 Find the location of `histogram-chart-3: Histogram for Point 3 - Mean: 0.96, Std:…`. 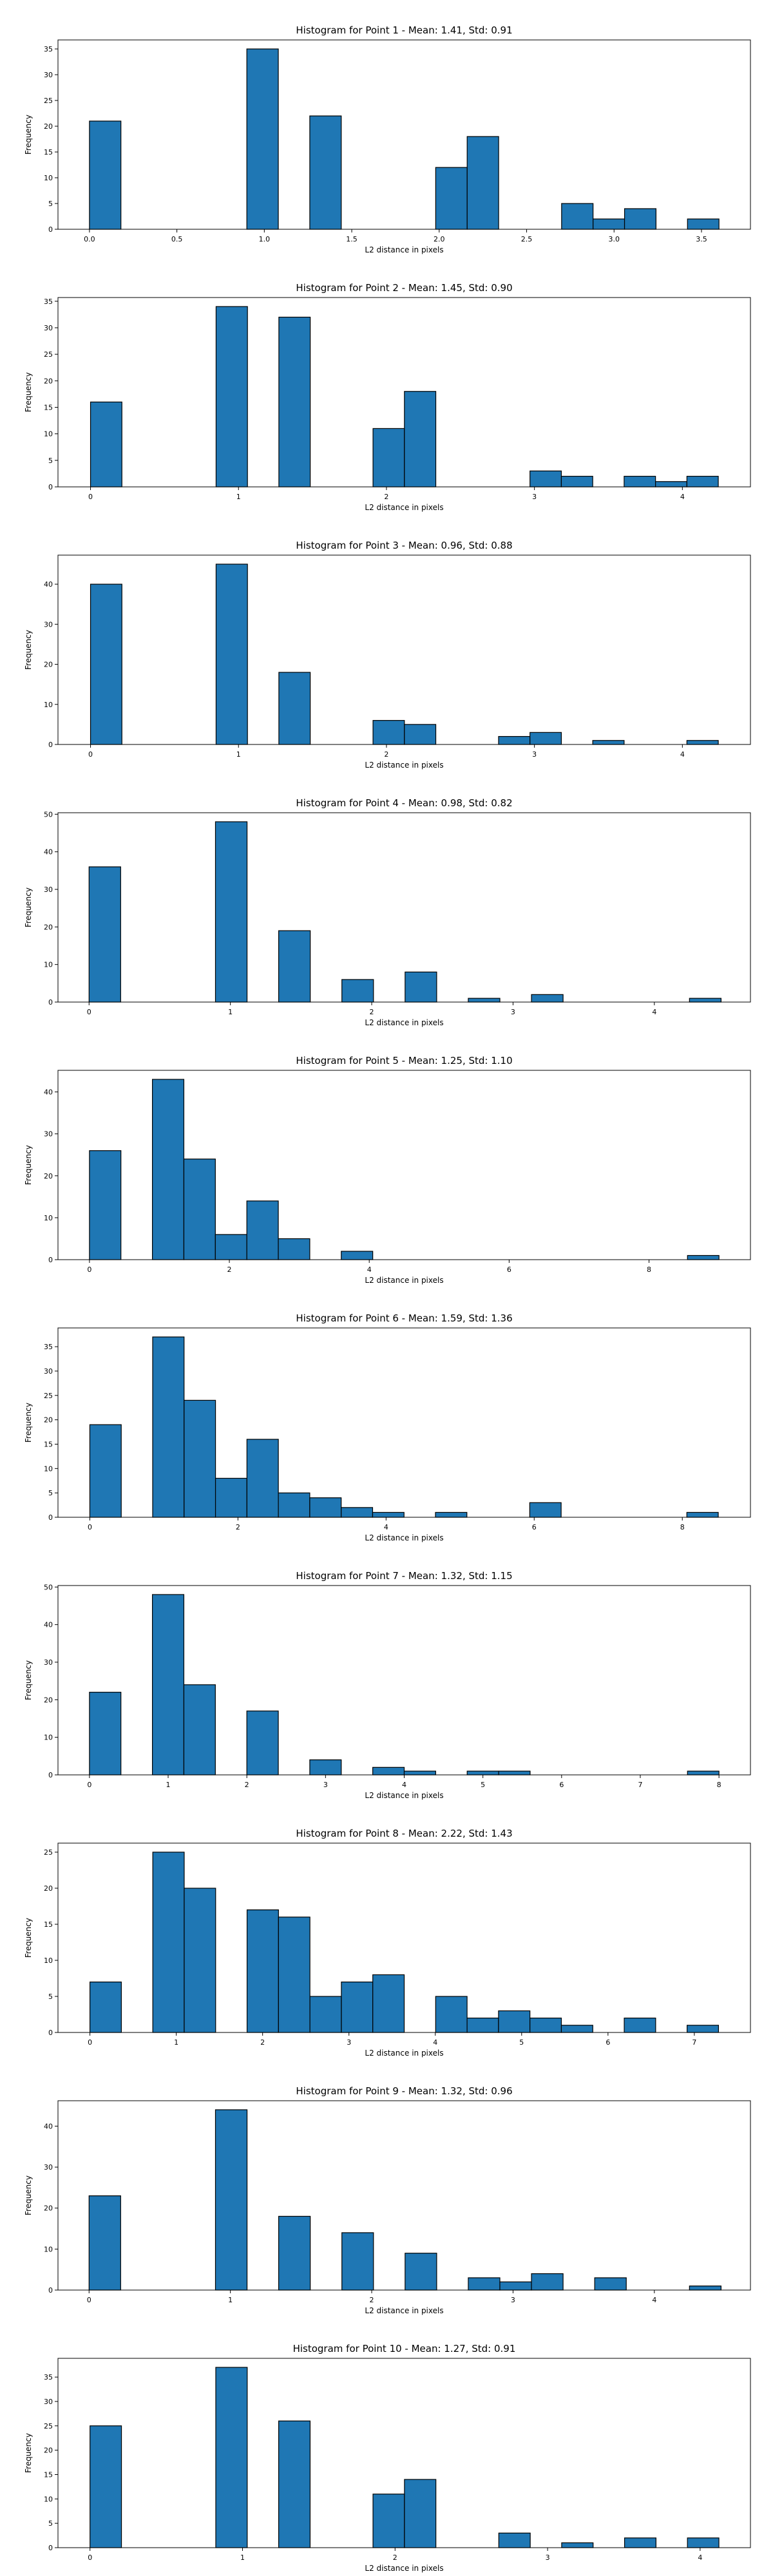

histogram-chart-3: Histogram for Point 3 - Mean: 0.96, Std:… is located at coordinates (387, 655).